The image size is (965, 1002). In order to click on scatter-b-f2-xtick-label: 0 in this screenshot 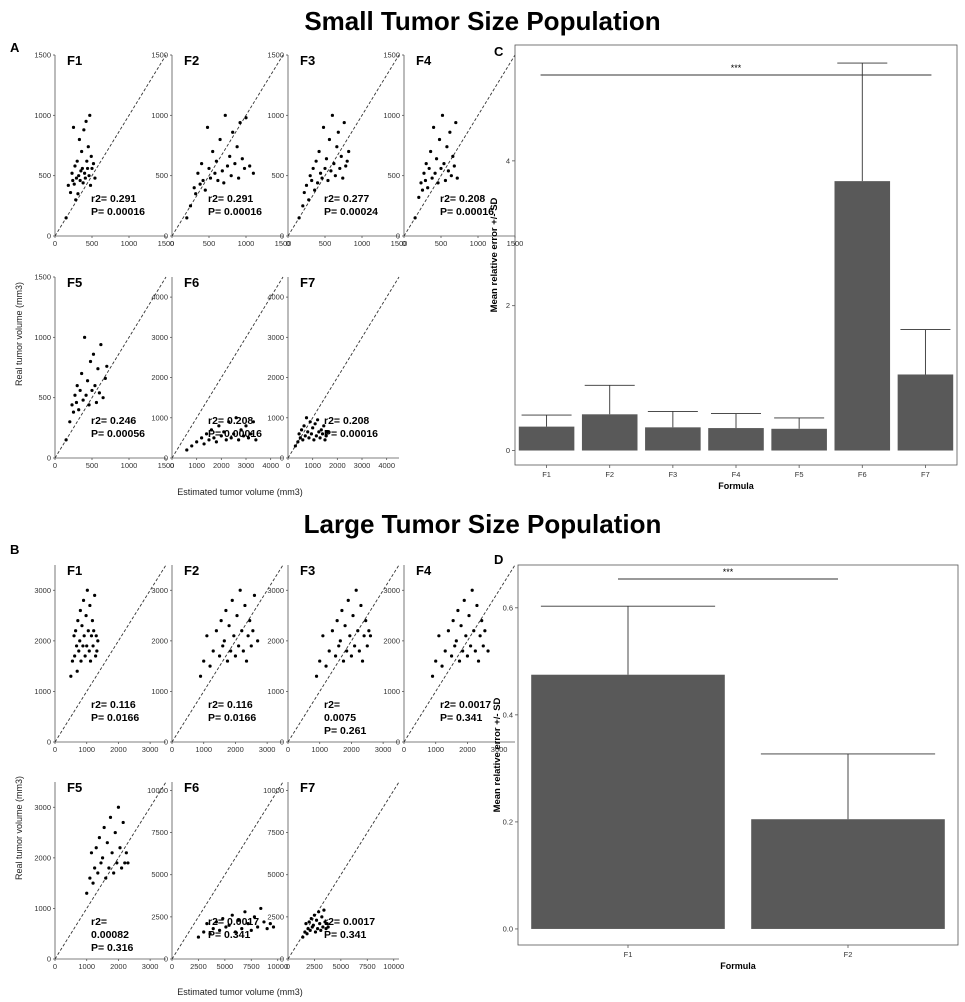, I will do `click(172, 749)`.